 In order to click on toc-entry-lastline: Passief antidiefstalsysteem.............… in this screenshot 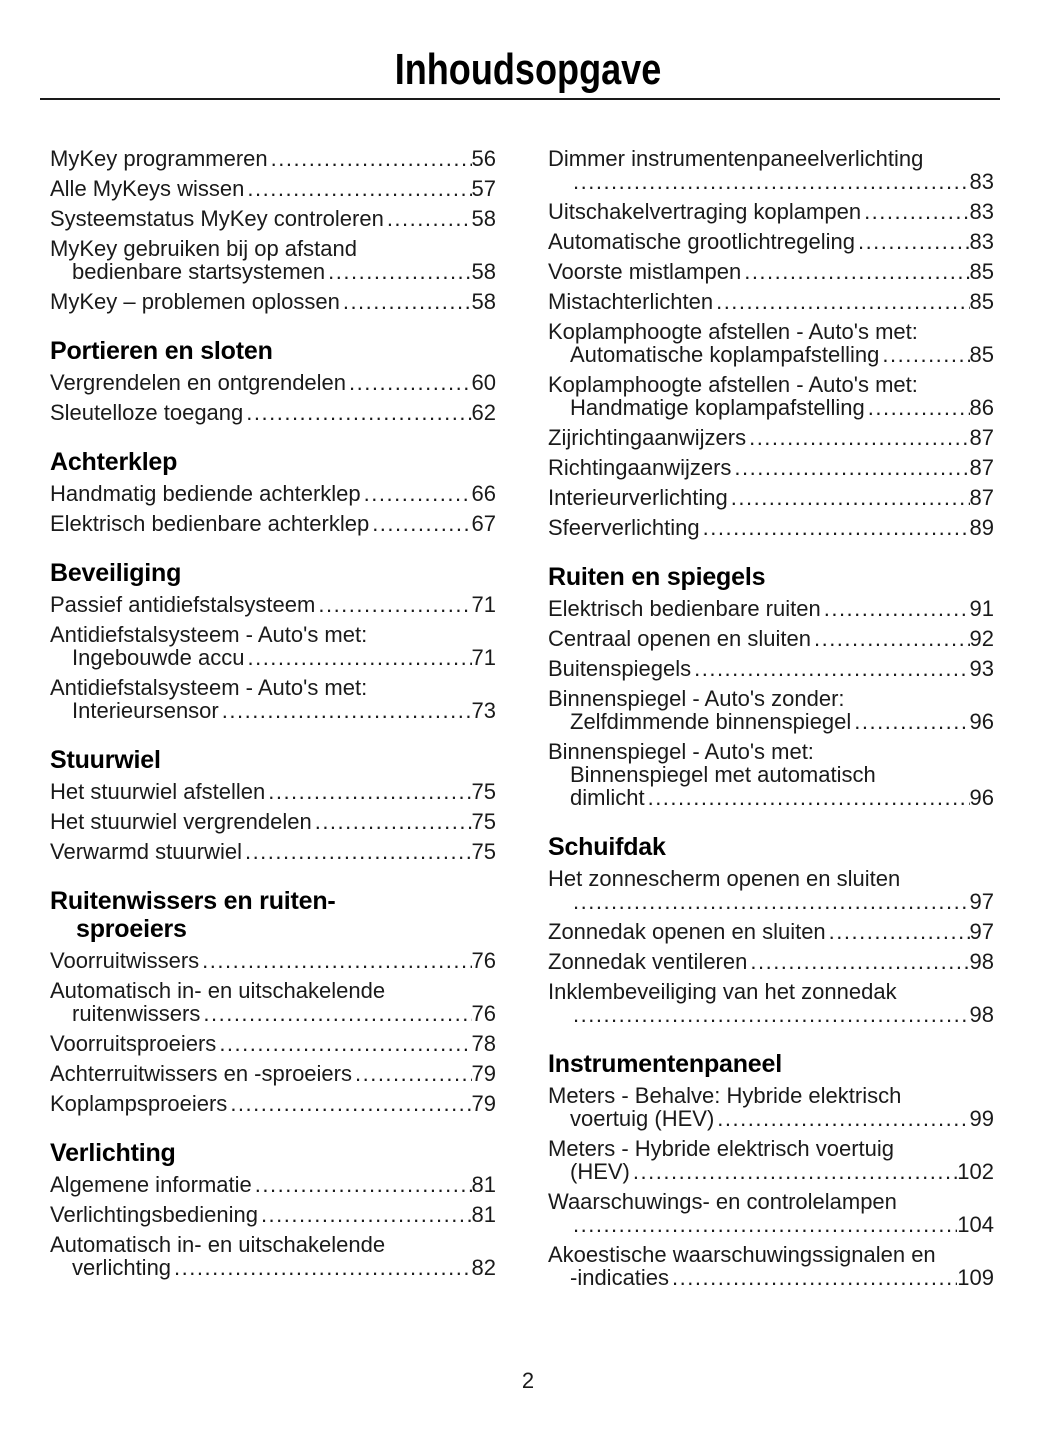, I will do `click(273, 604)`.